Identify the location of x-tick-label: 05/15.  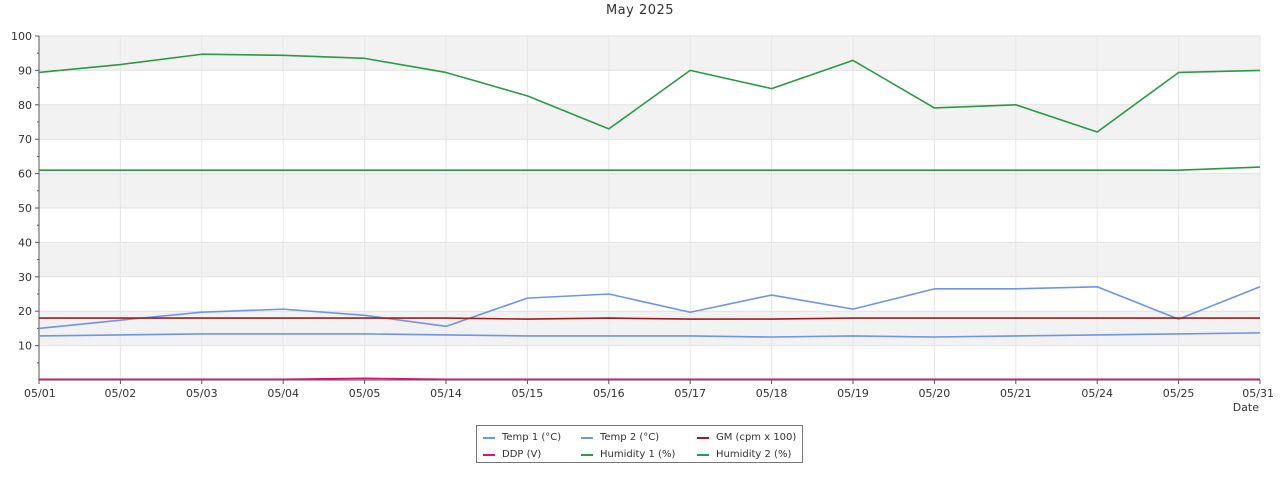
(528, 393).